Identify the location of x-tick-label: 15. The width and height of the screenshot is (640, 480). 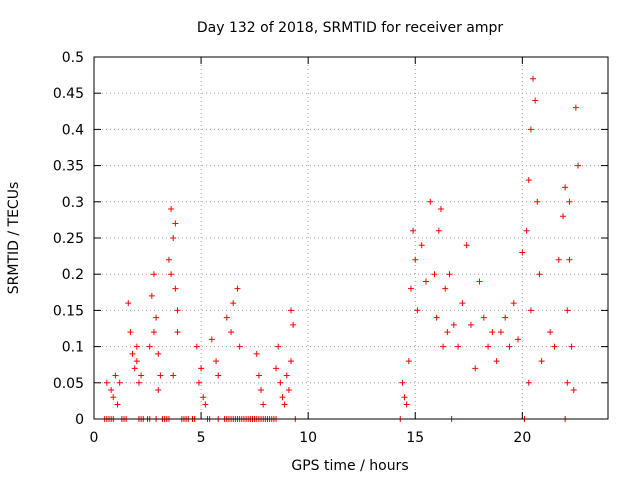
(415, 438).